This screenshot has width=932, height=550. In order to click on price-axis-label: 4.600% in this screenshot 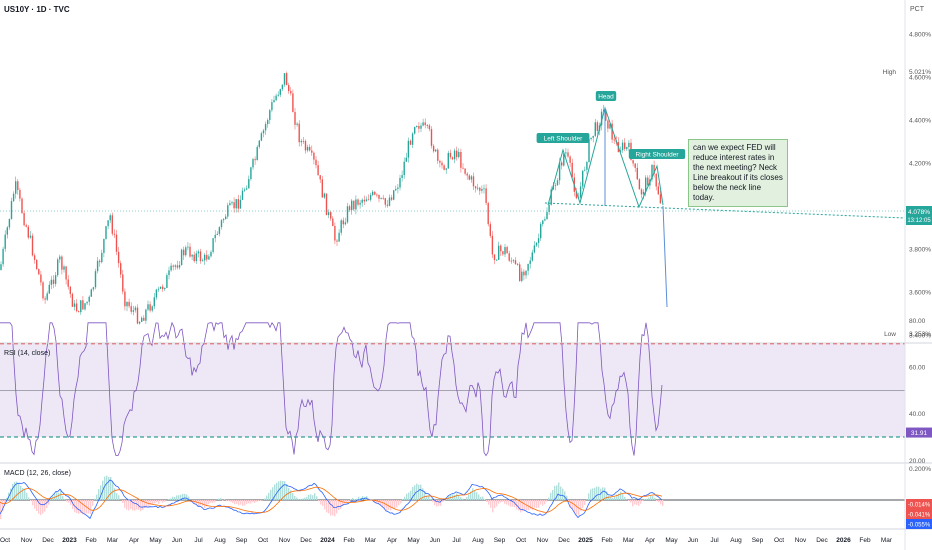, I will do `click(920, 78)`.